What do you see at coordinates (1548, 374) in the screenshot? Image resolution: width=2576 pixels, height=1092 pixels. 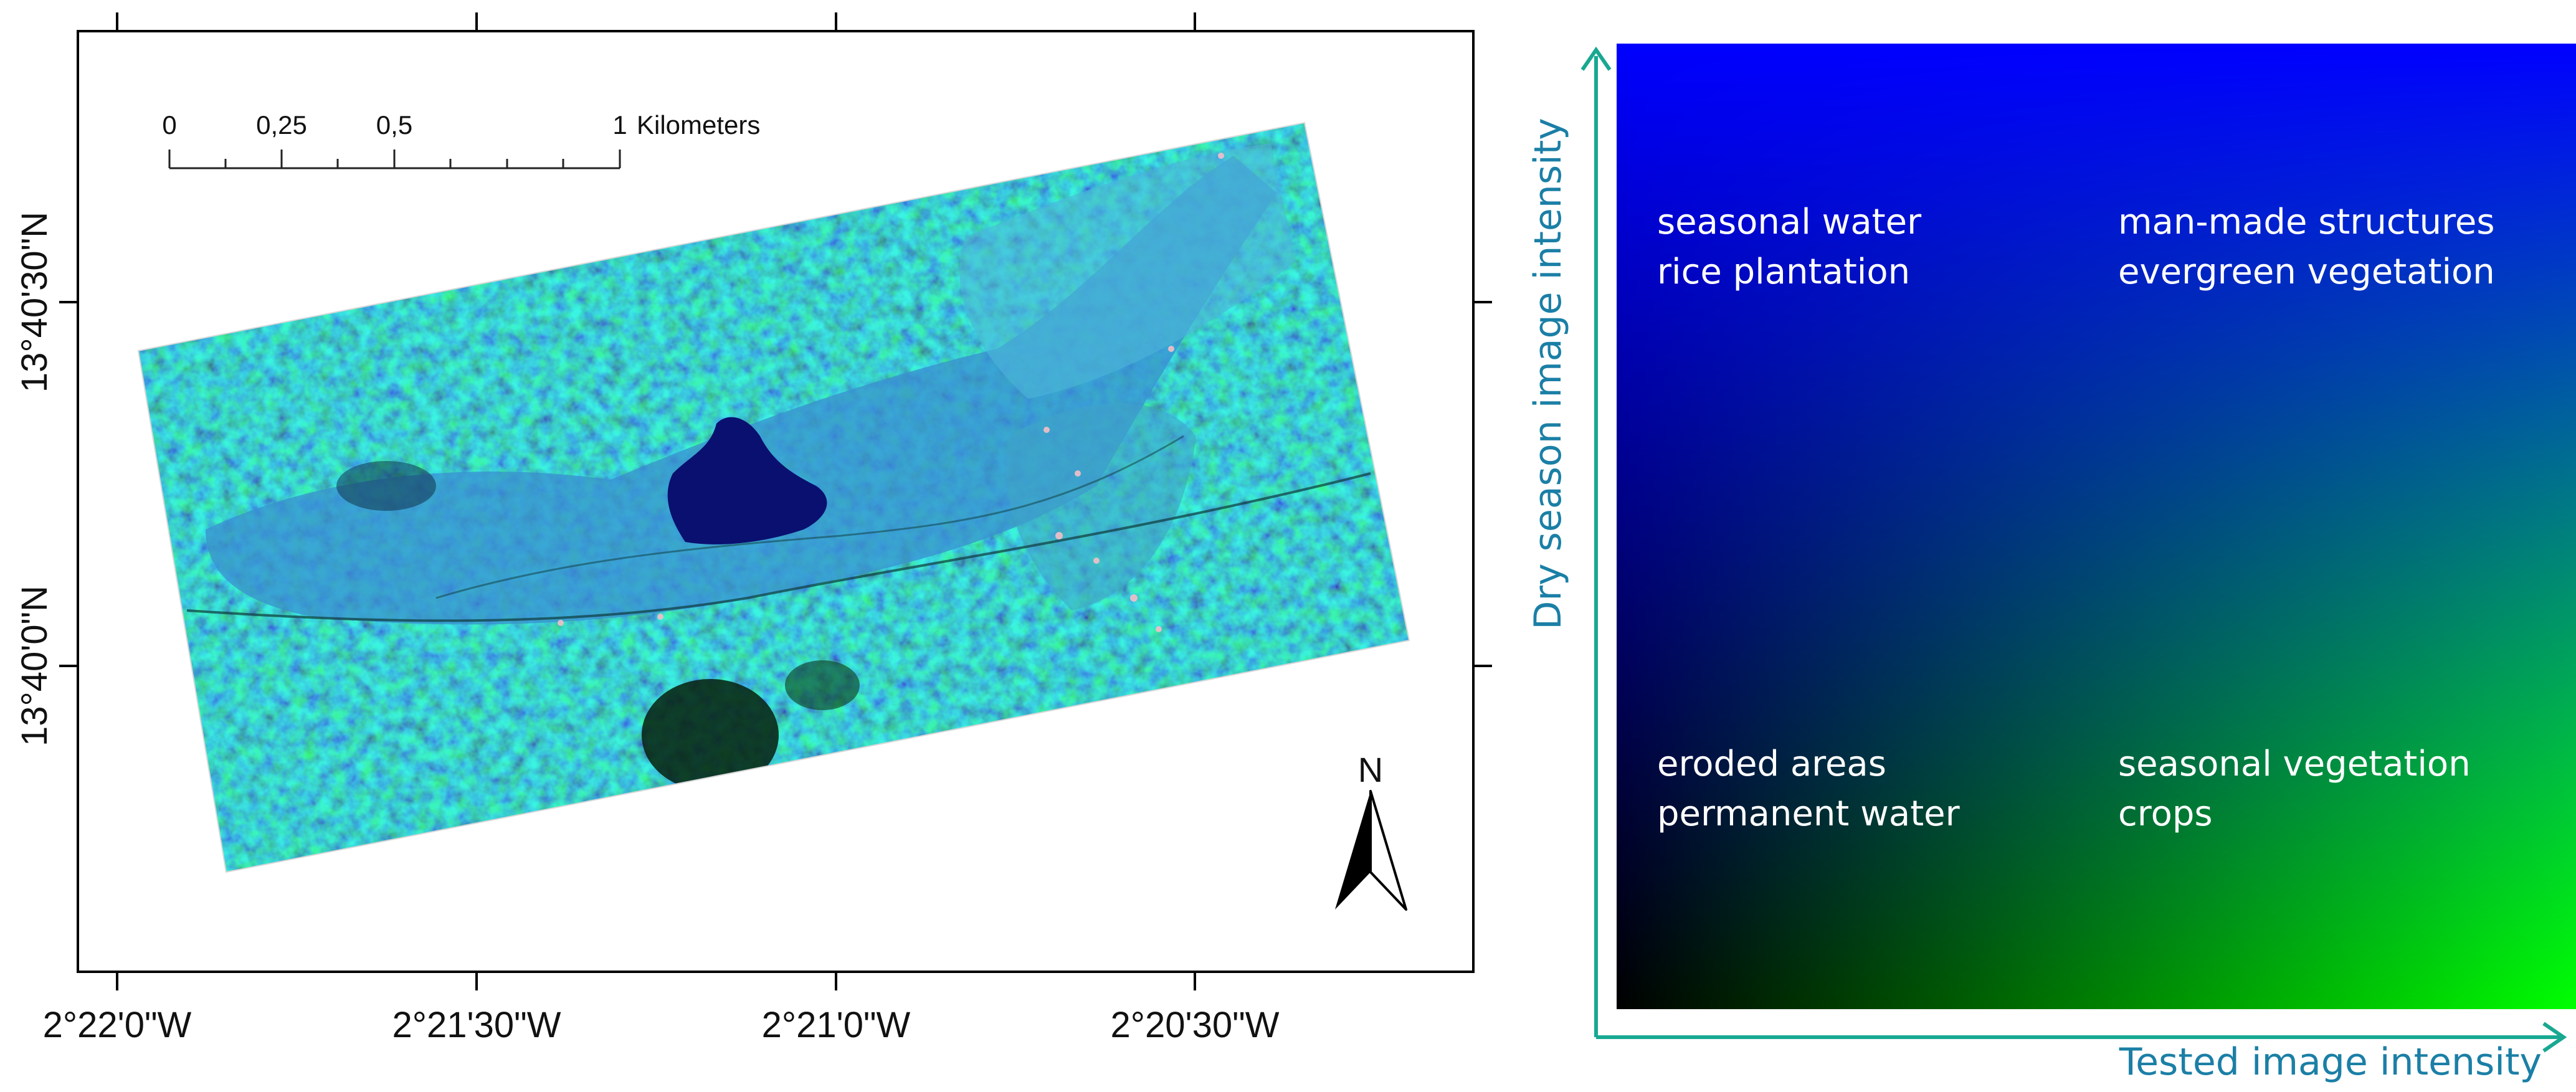 I see `y-axis-label: Dry season image intensity` at bounding box center [1548, 374].